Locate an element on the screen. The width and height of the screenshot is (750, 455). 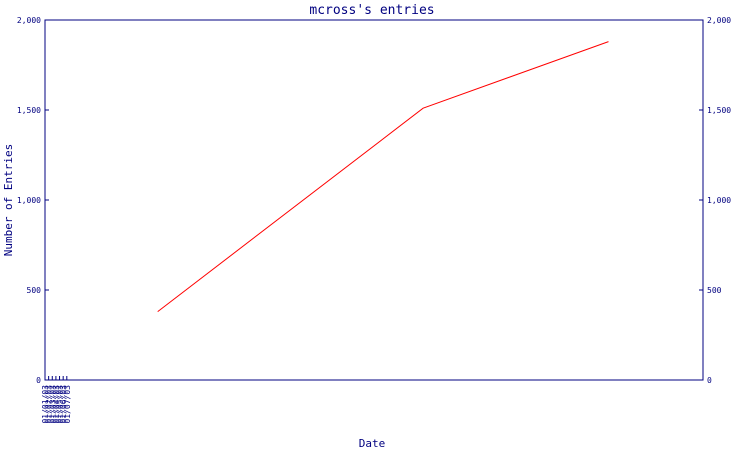
y-tick-label-left: 0 is located at coordinates (38, 380).